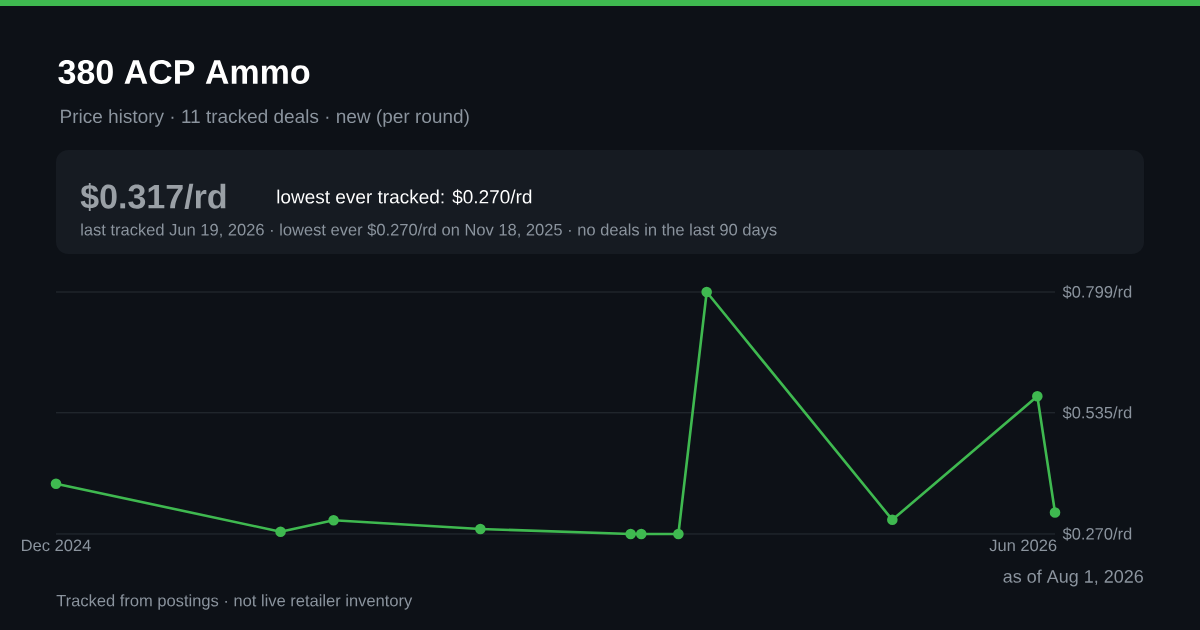 The width and height of the screenshot is (1200, 630). I want to click on chart-title: 380 ACP Ammo, so click(184, 72).